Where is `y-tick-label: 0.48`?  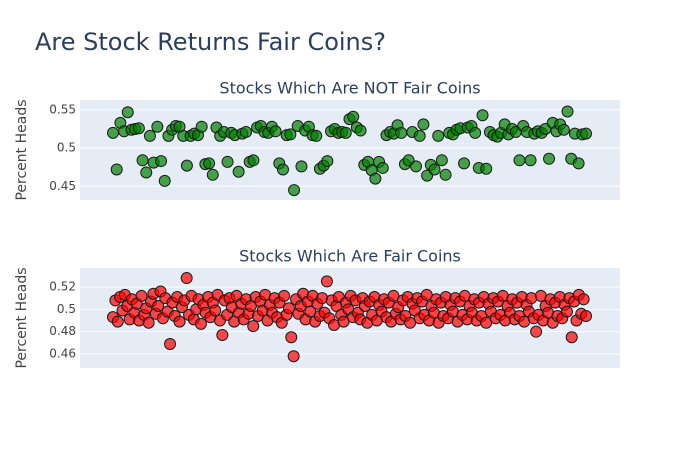
y-tick-label: 0.48 is located at coordinates (62, 331).